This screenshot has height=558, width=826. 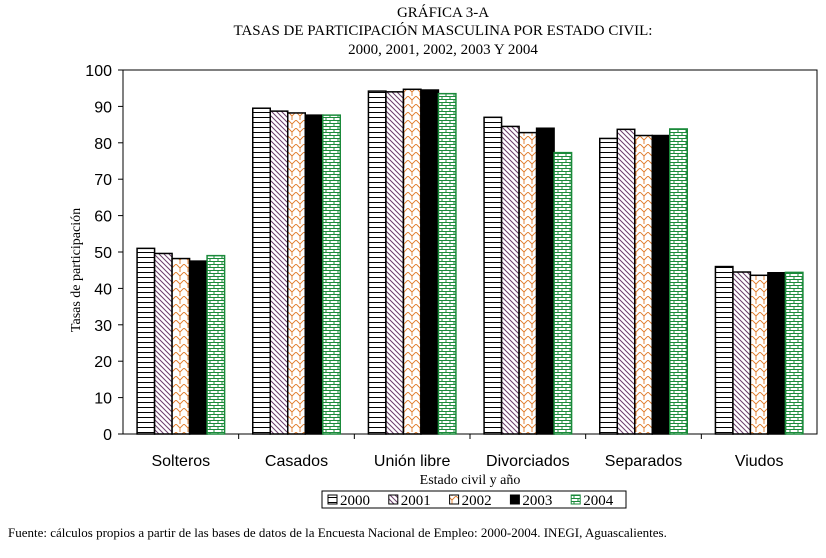 What do you see at coordinates (443, 13) in the screenshot?
I see `chart-title-line-1: GRÁFICA 3-A` at bounding box center [443, 13].